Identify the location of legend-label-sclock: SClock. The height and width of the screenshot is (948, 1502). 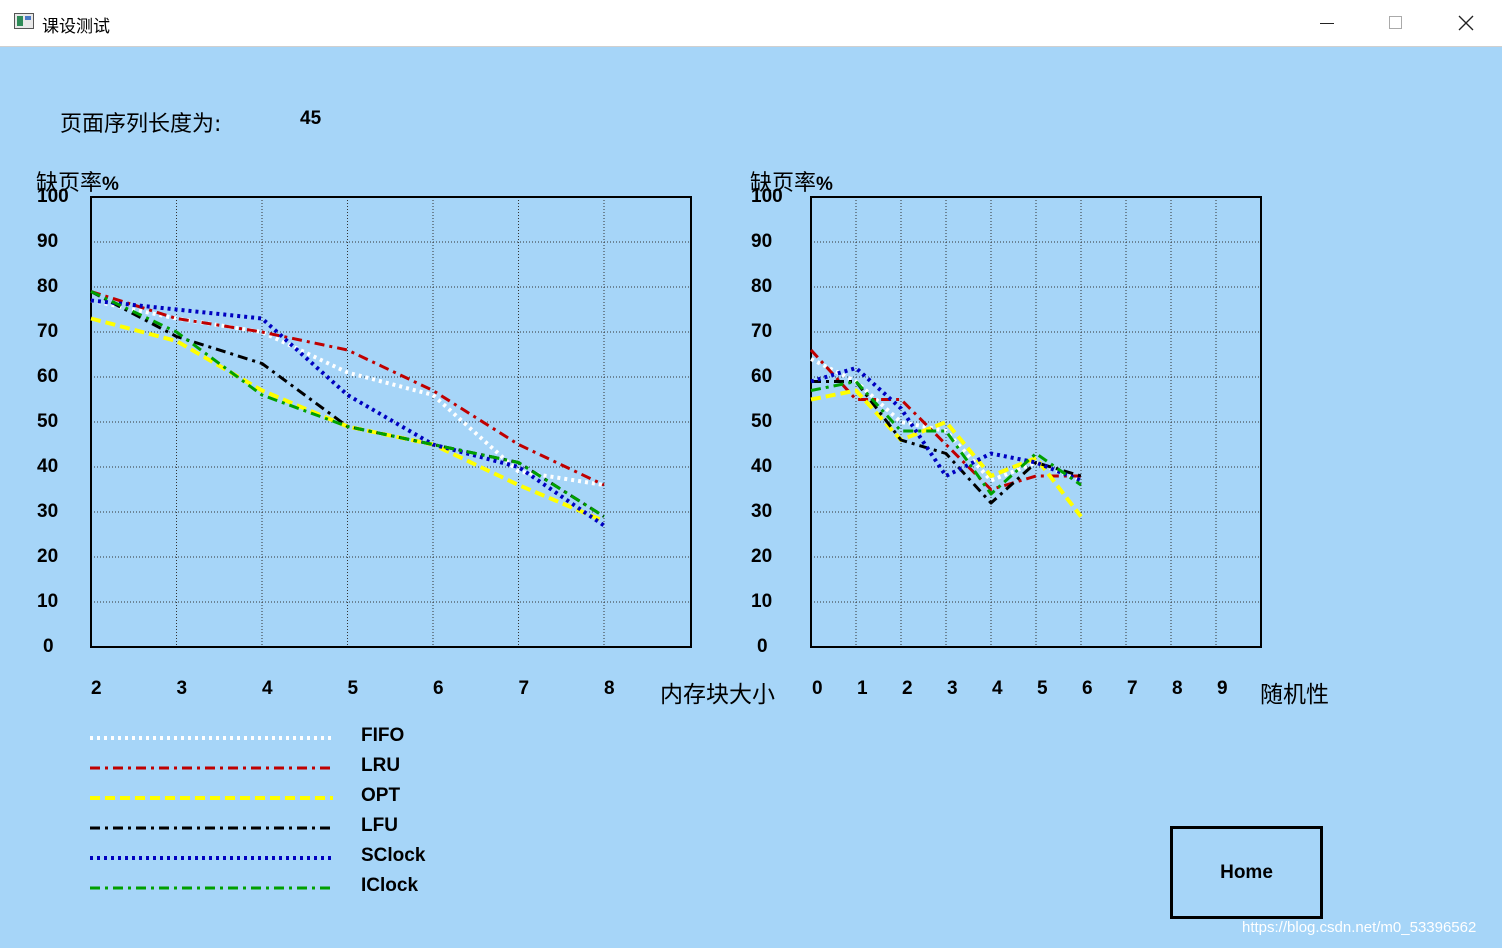
(393, 855).